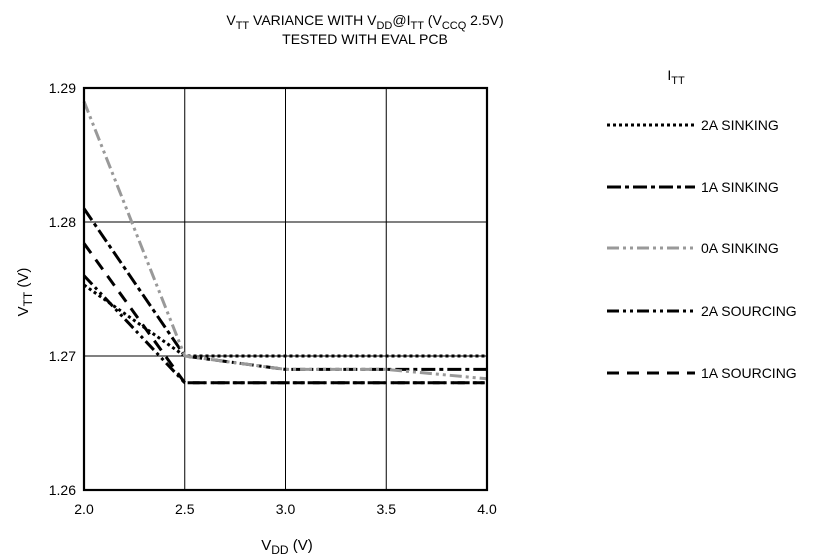  I want to click on x-tick-label: 3.0, so click(286, 509).